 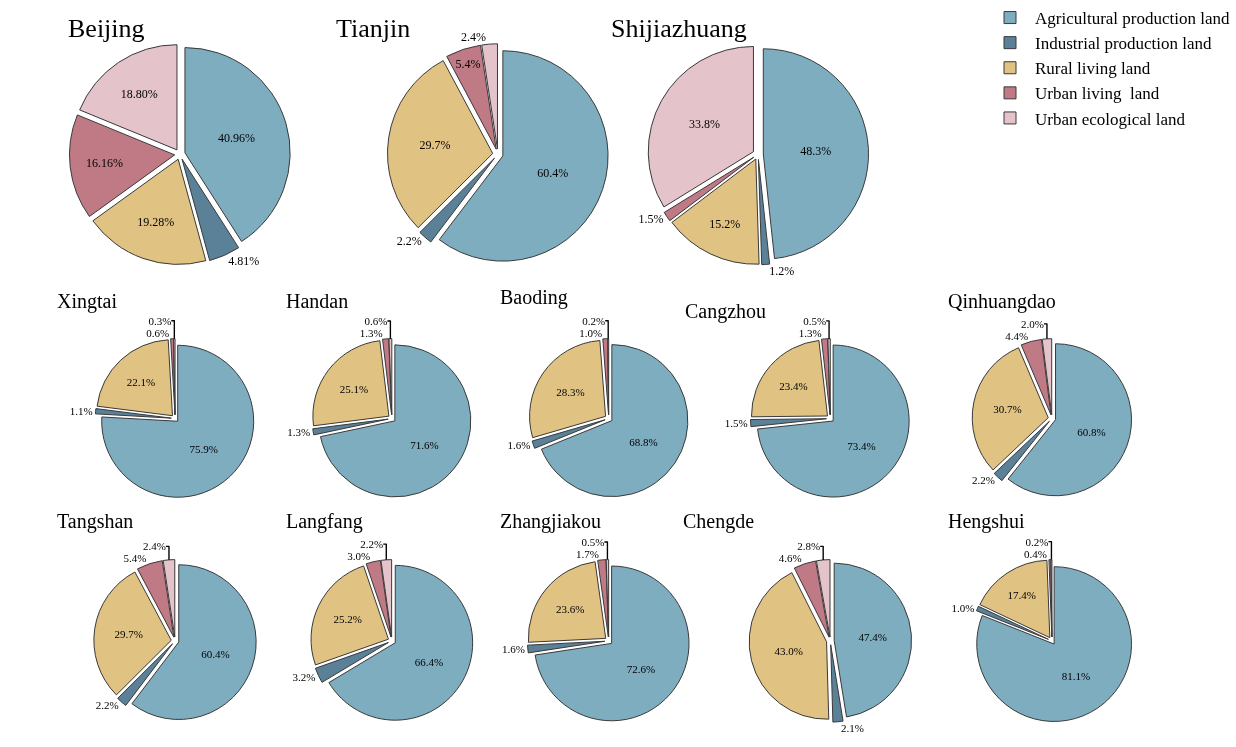 I want to click on data-label: 68.8%, so click(x=643, y=441).